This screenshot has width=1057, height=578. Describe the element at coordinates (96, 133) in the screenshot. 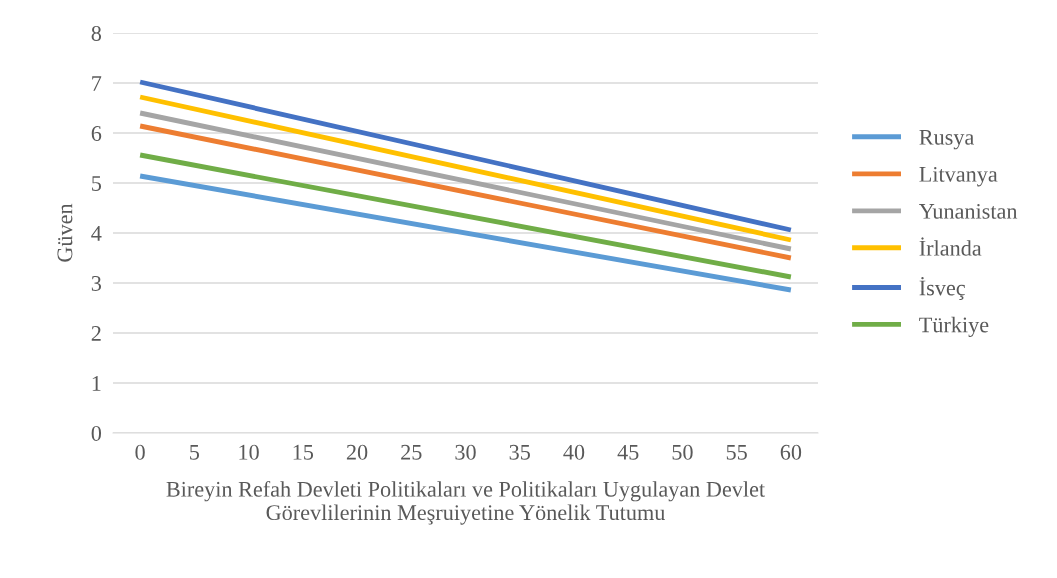

I see `y-tick-label: 6` at that location.